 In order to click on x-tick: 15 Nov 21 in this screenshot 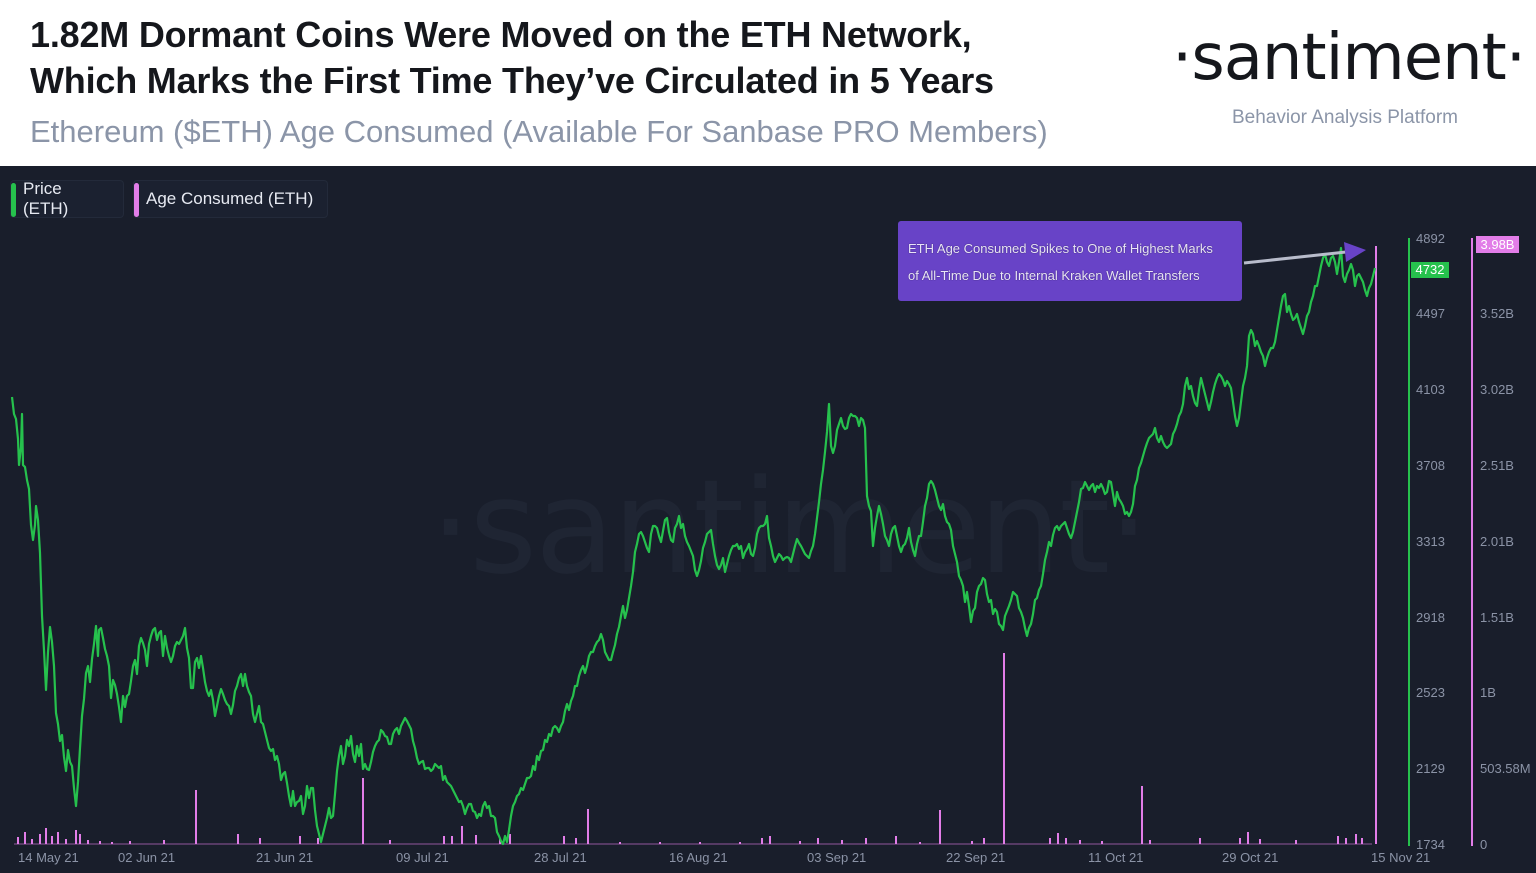, I will do `click(1401, 857)`.